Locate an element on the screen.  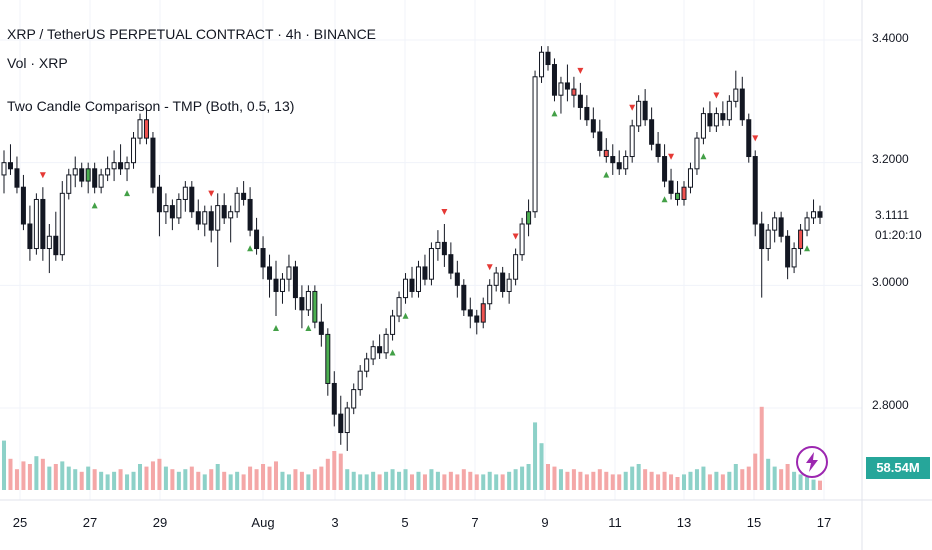
time-tick-label: 13 is located at coordinates (684, 522).